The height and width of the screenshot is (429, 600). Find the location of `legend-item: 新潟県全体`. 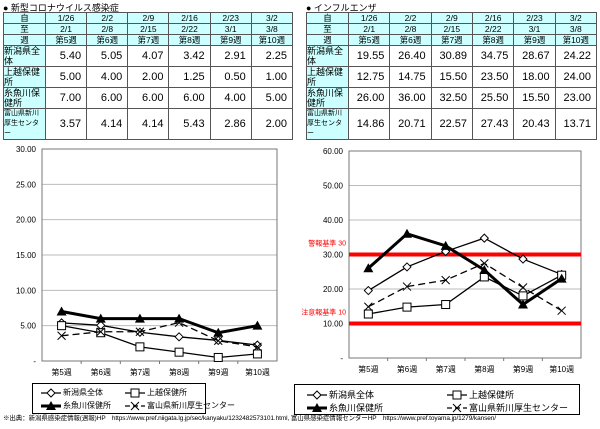

legend-item: 新潟県全体 is located at coordinates (340, 394).